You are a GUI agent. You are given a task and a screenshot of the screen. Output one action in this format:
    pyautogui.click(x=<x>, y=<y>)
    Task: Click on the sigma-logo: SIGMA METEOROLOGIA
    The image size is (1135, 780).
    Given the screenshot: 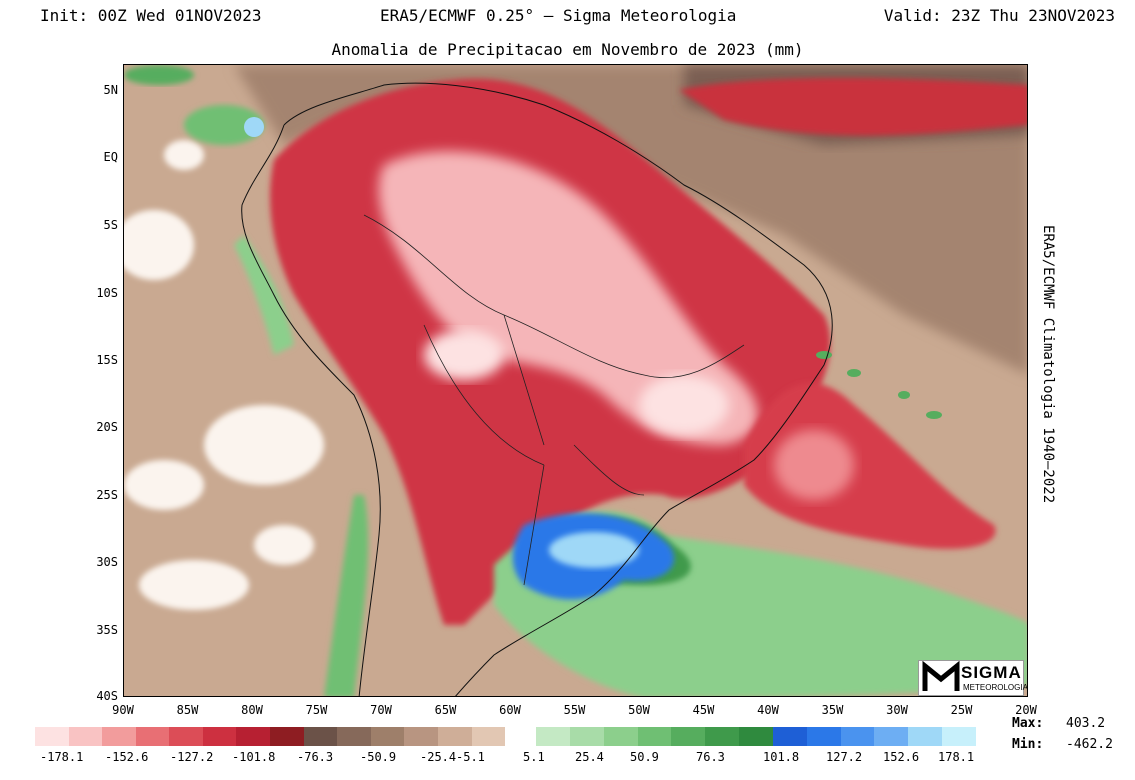 What is the action you would take?
    pyautogui.click(x=973, y=678)
    